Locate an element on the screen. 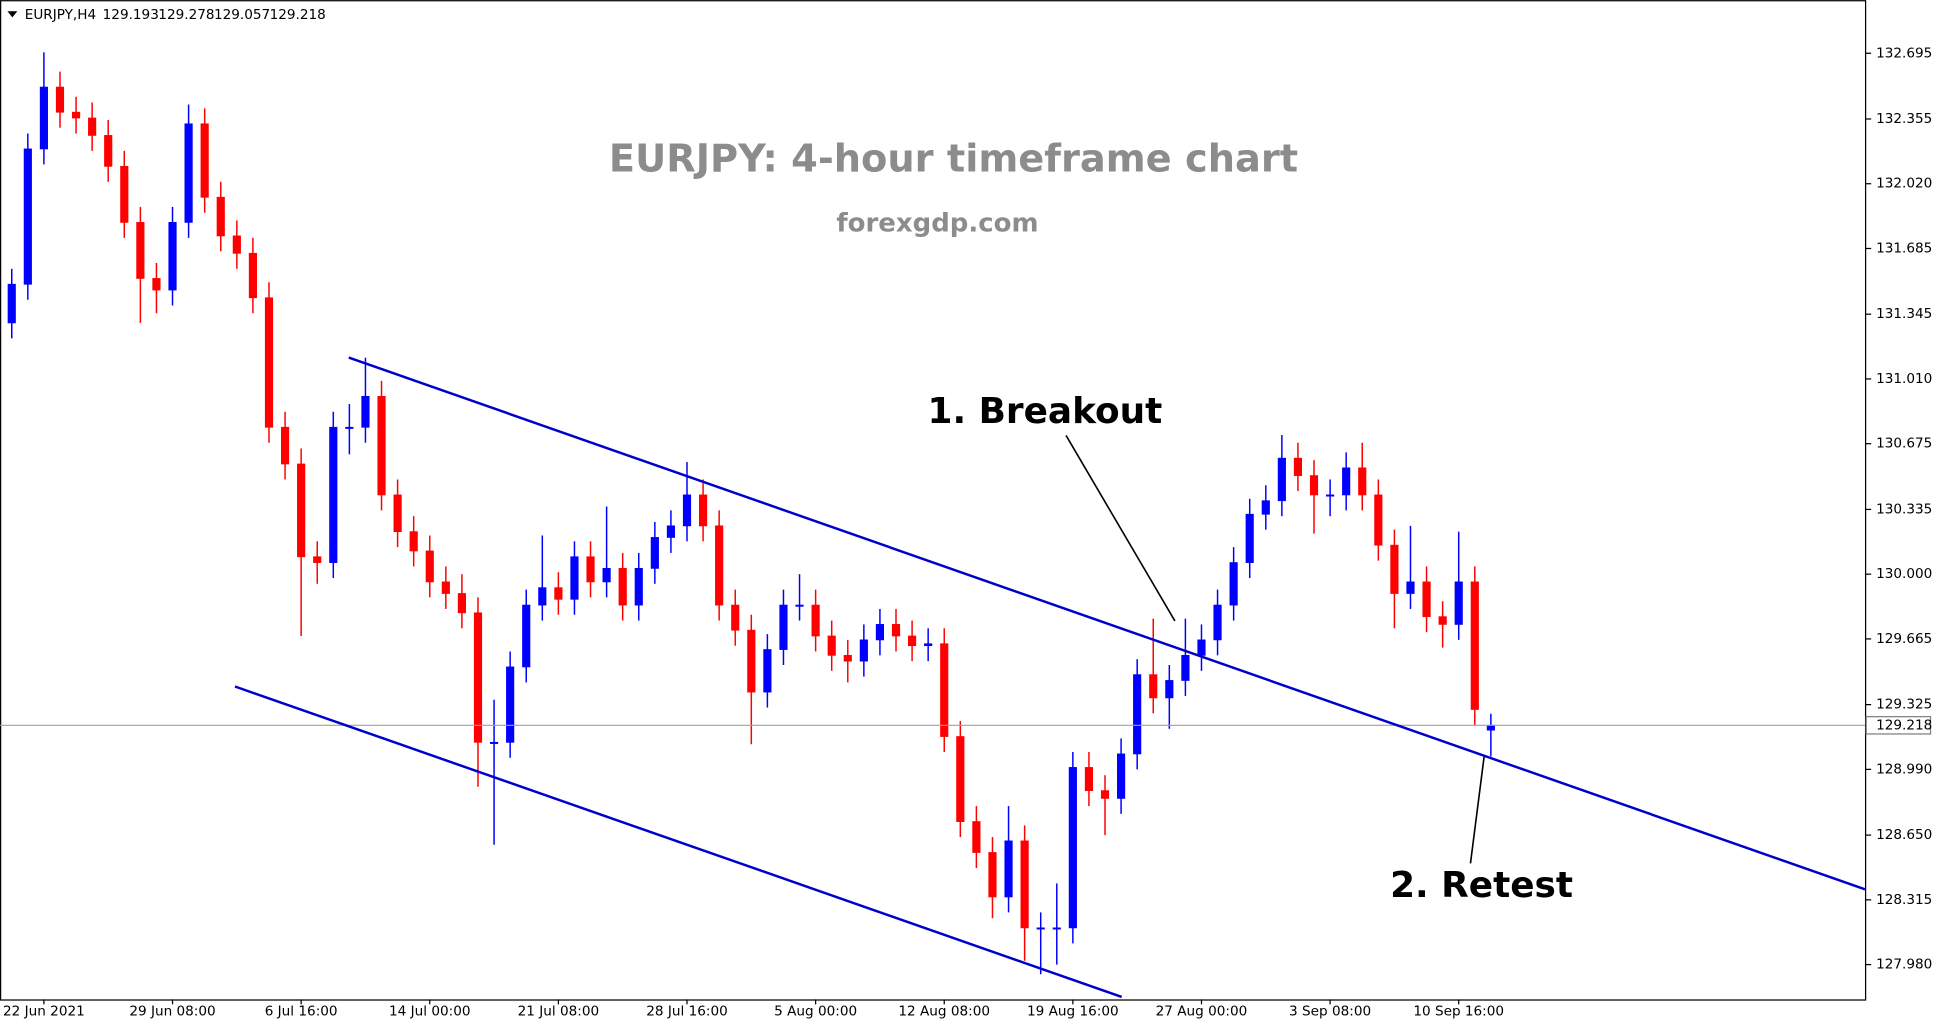 This screenshot has width=1933, height=1023. y-tick-label: 132.695 is located at coordinates (1904, 53).